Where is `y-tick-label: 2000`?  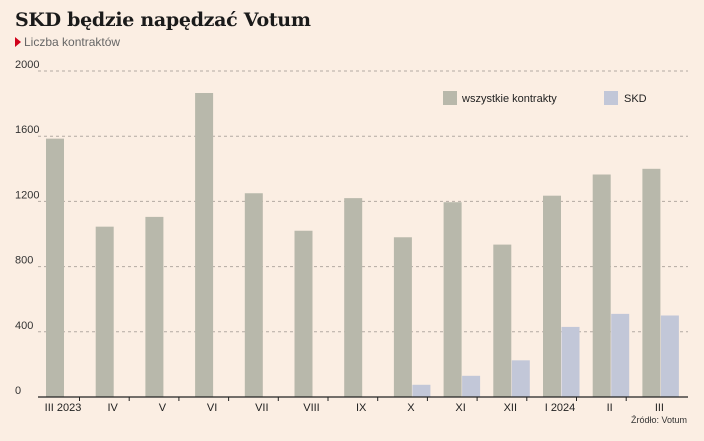
y-tick-label: 2000 is located at coordinates (27, 65).